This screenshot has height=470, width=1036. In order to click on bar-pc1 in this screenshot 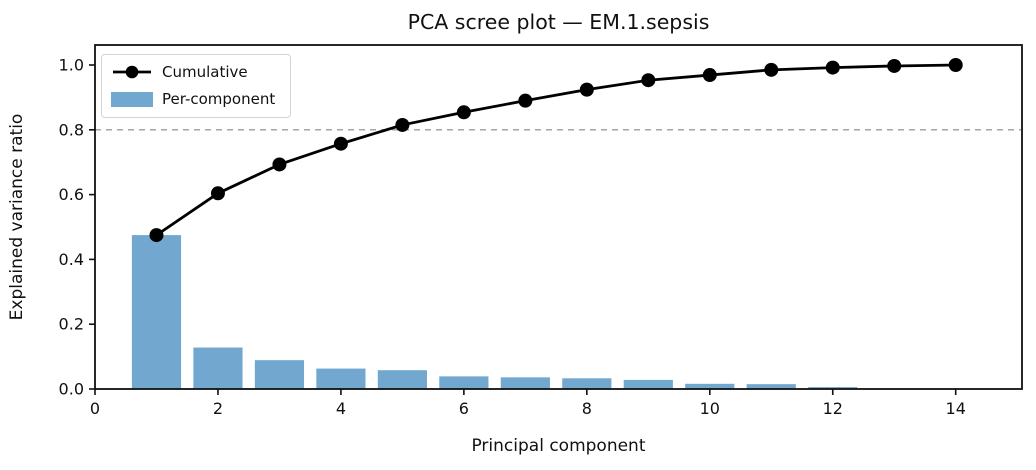, I will do `click(156, 312)`.